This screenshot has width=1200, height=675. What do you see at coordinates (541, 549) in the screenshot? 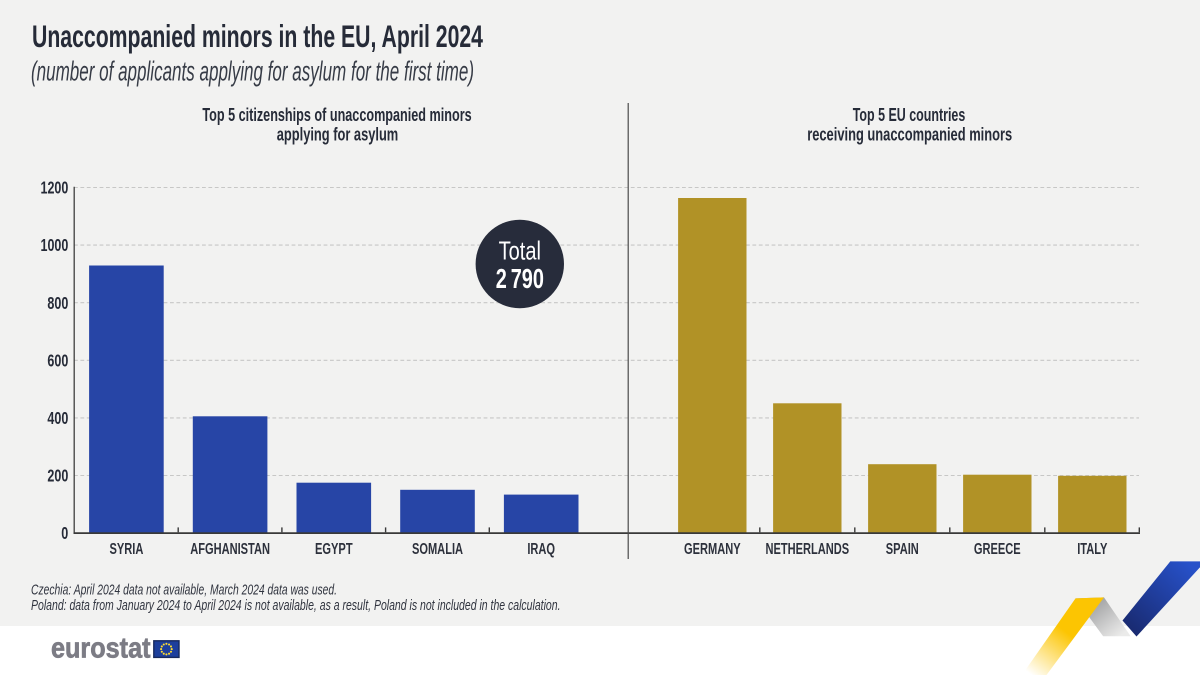
I see `svg-text: IRAQ` at bounding box center [541, 549].